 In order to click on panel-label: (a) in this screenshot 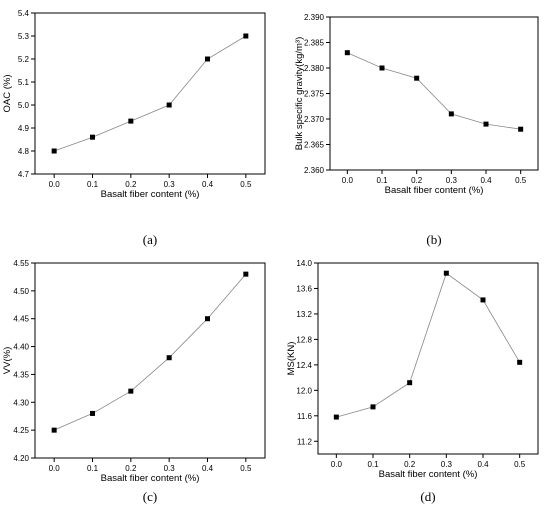, I will do `click(150, 239)`.